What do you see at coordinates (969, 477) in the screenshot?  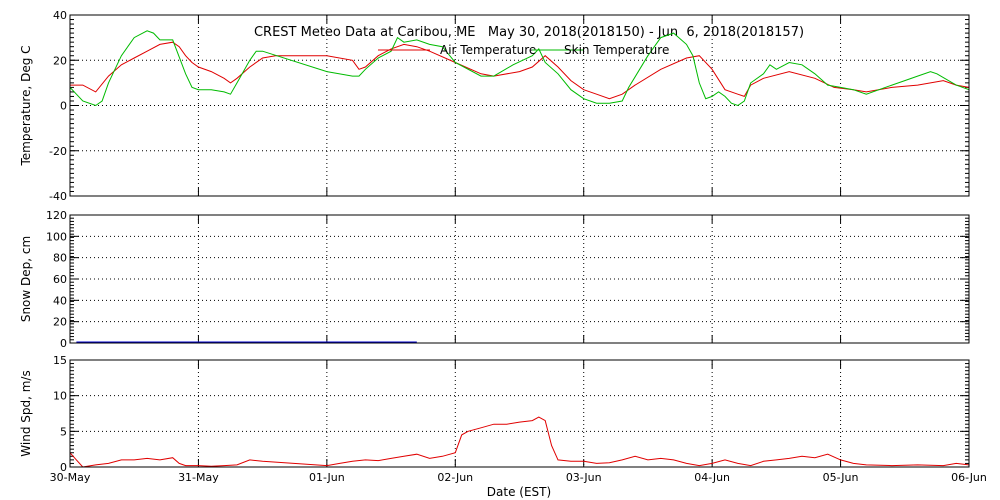 I see `x-tick-label: 06-Jun` at bounding box center [969, 477].